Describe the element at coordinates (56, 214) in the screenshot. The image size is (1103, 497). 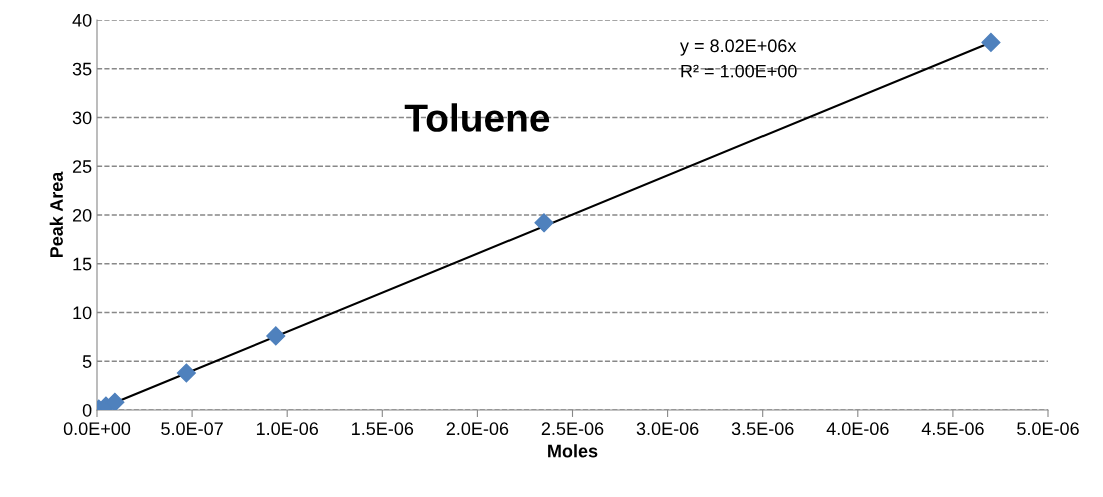
I see `y-axis-title: Peak Area` at that location.